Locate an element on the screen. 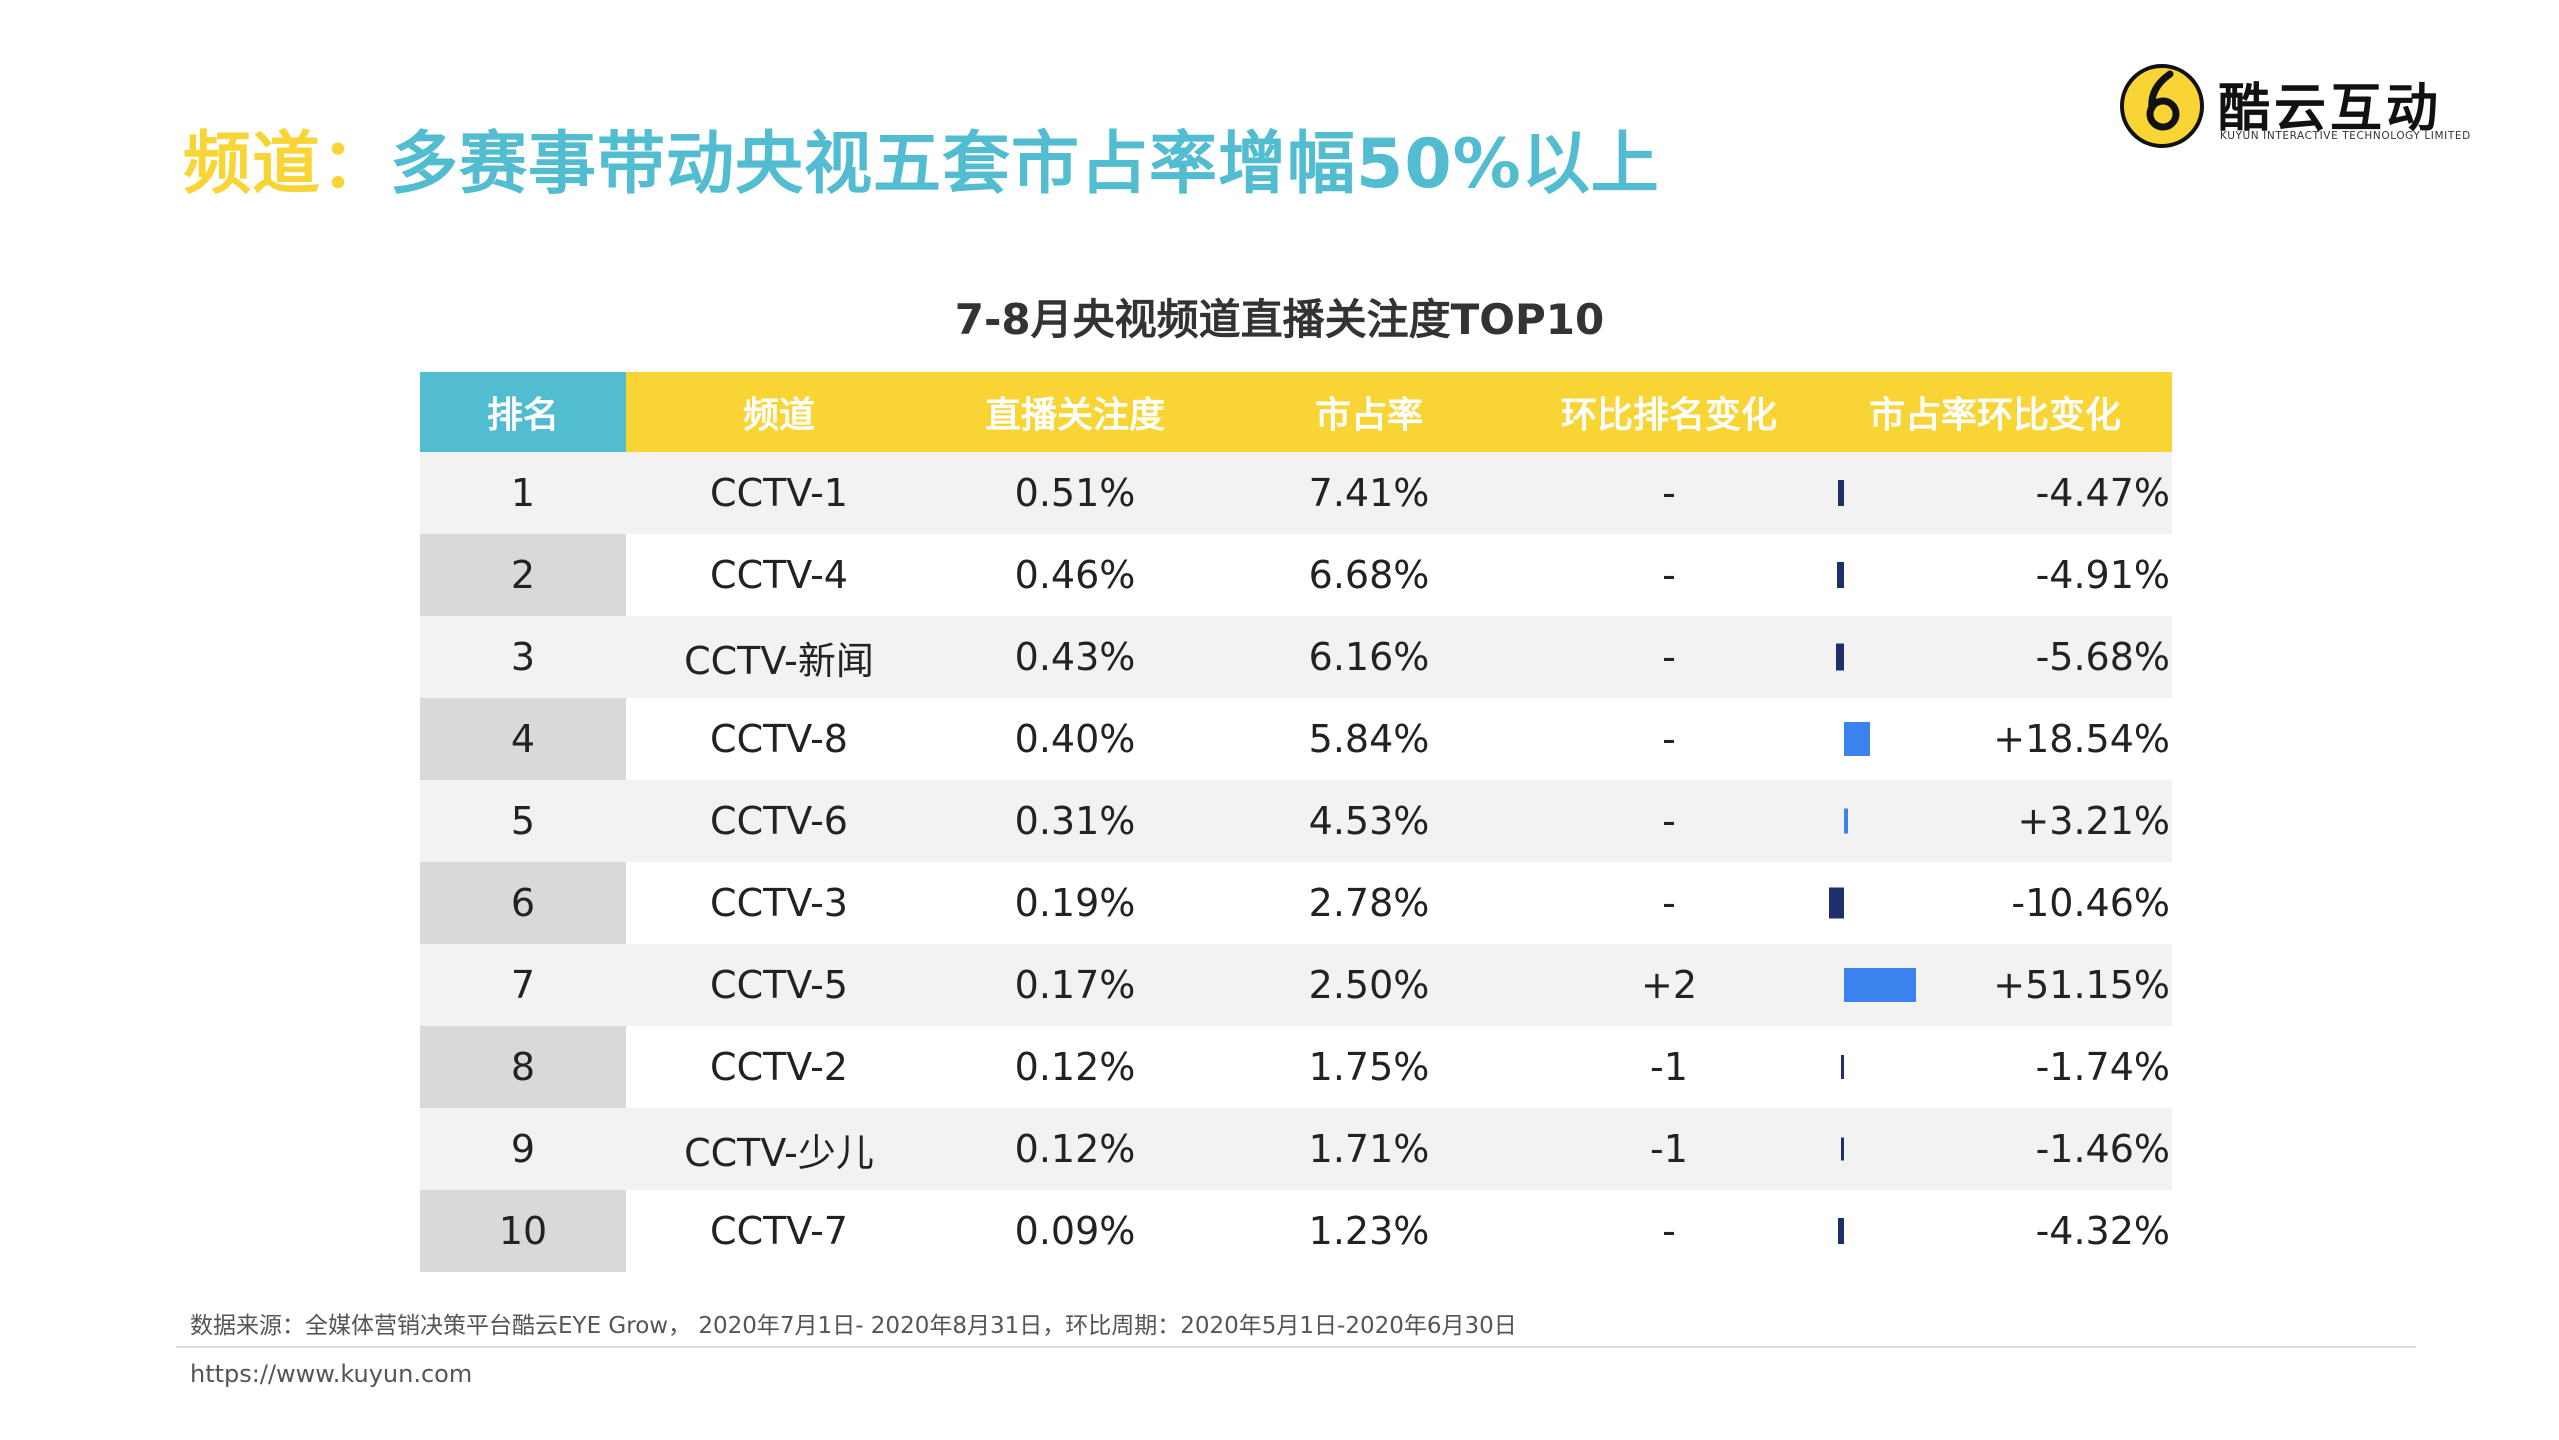 The height and width of the screenshot is (1440, 2559). kuyun-logo-icon is located at coordinates (2162, 106).